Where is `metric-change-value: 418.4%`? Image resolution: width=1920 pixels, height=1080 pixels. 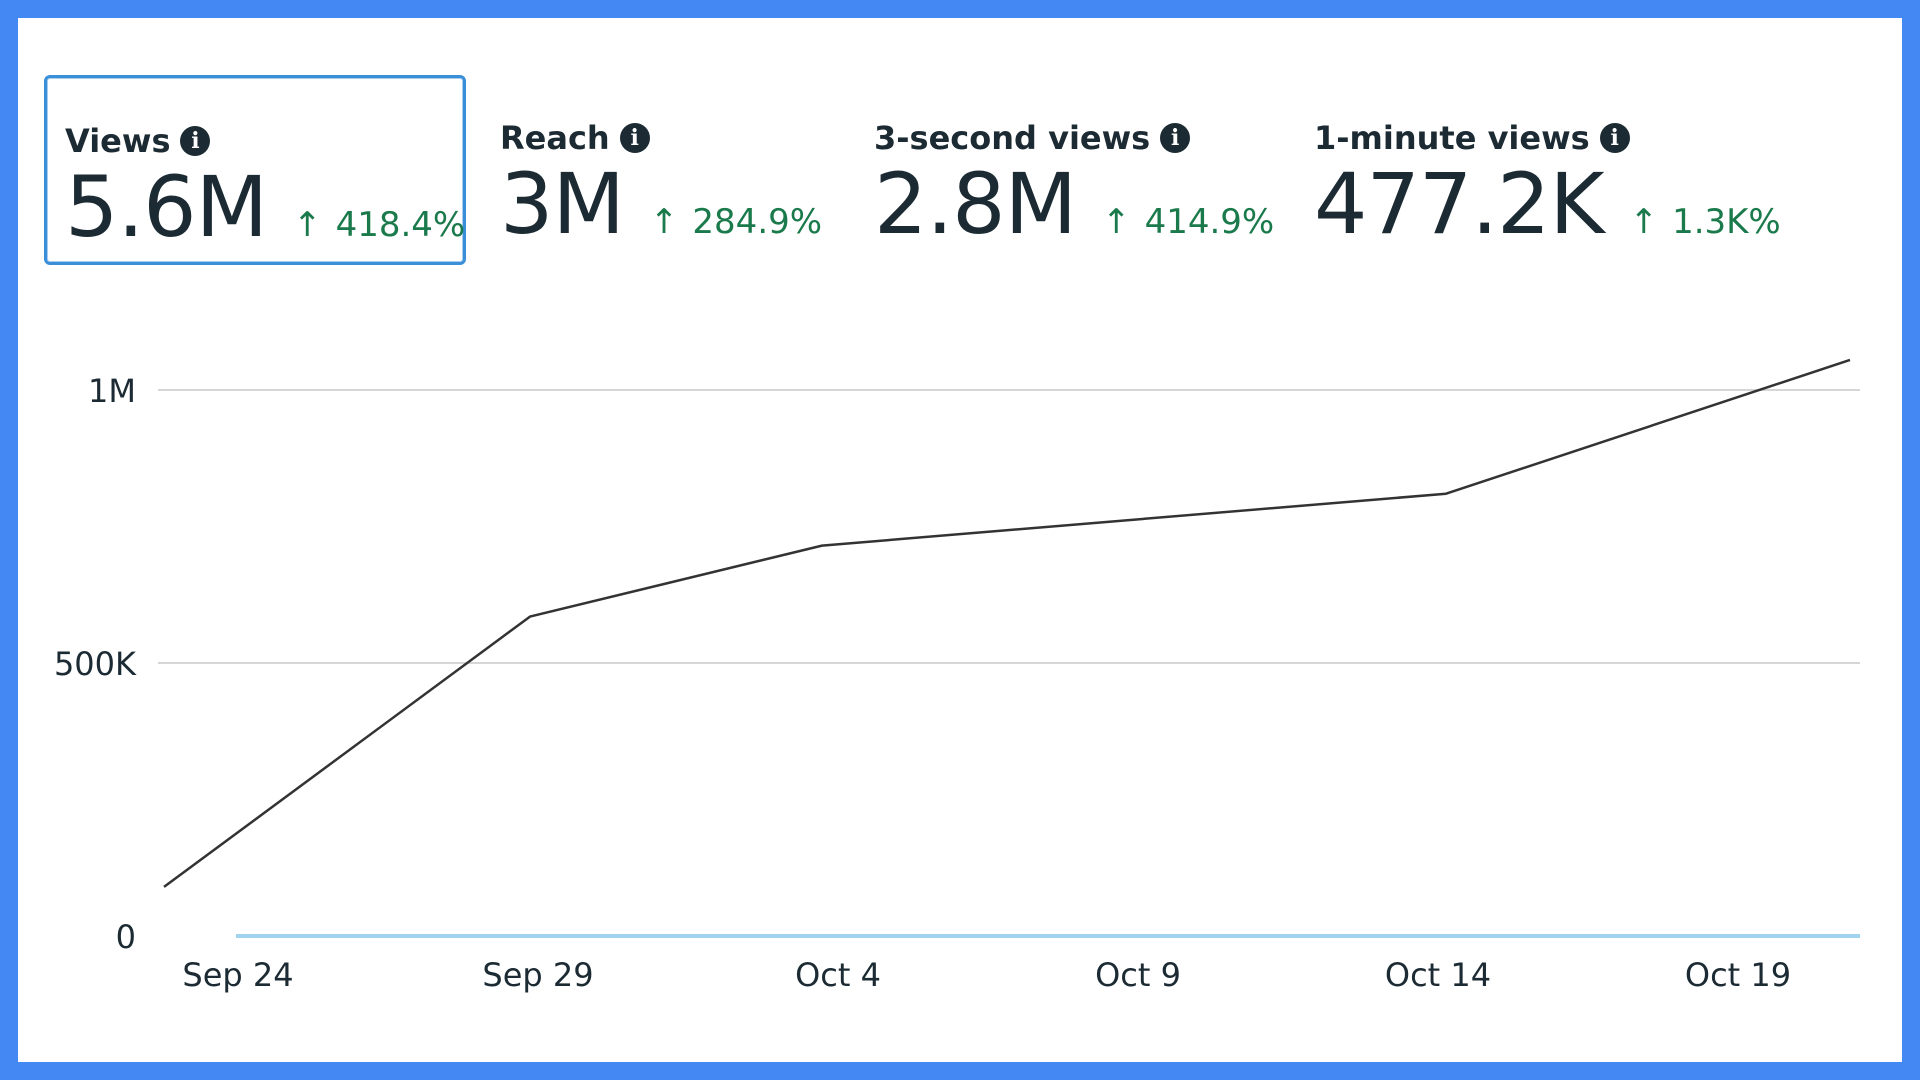
metric-change-value: 418.4% is located at coordinates (400, 225).